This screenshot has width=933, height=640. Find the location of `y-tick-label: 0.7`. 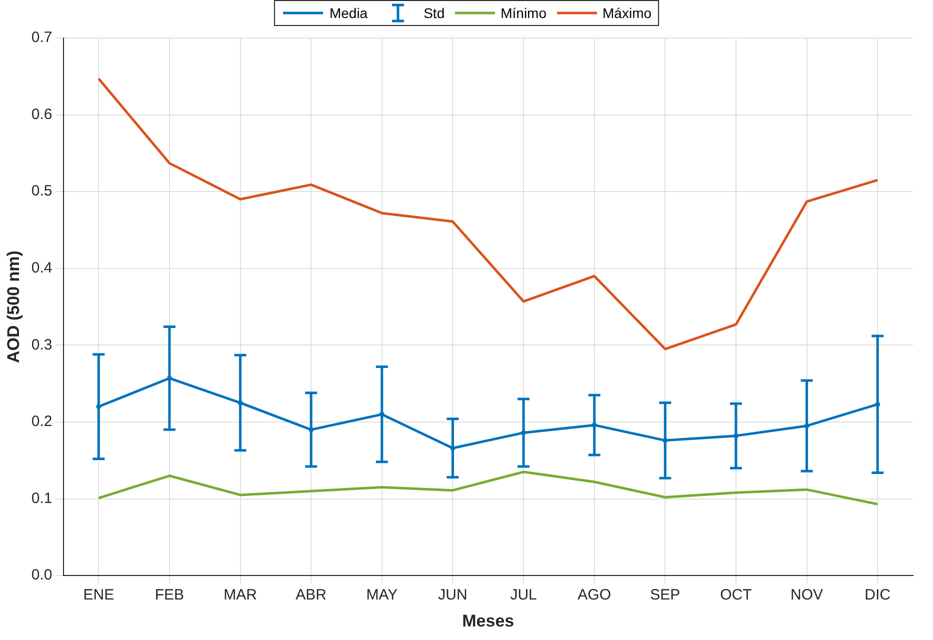

y-tick-label: 0.7 is located at coordinates (41, 37).